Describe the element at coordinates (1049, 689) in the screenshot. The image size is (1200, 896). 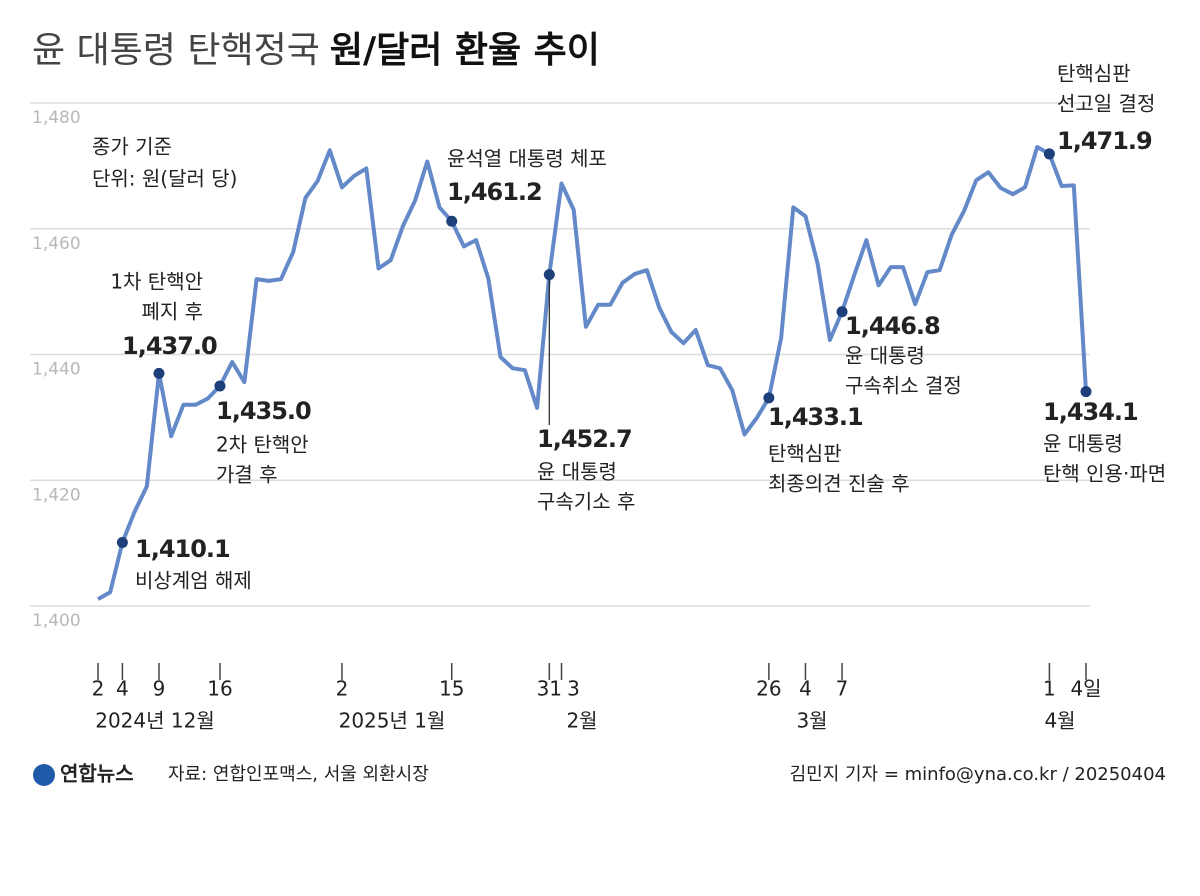
I see `x-tick-label: 1` at that location.